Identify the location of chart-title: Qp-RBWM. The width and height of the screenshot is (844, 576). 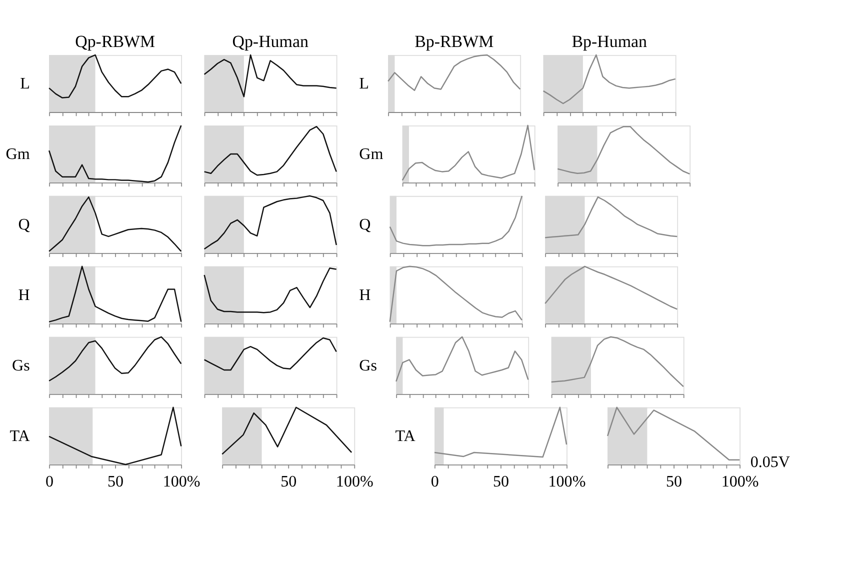
(115, 42).